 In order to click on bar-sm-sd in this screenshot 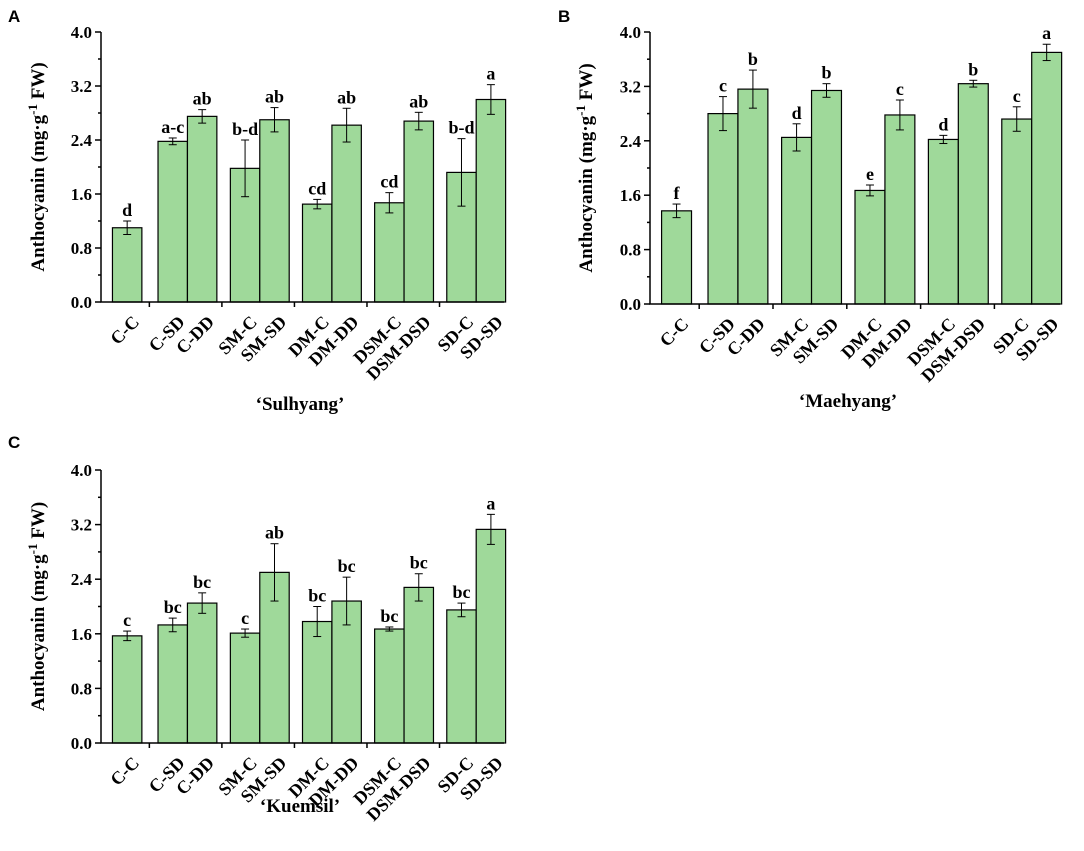, I will do `click(826, 197)`.